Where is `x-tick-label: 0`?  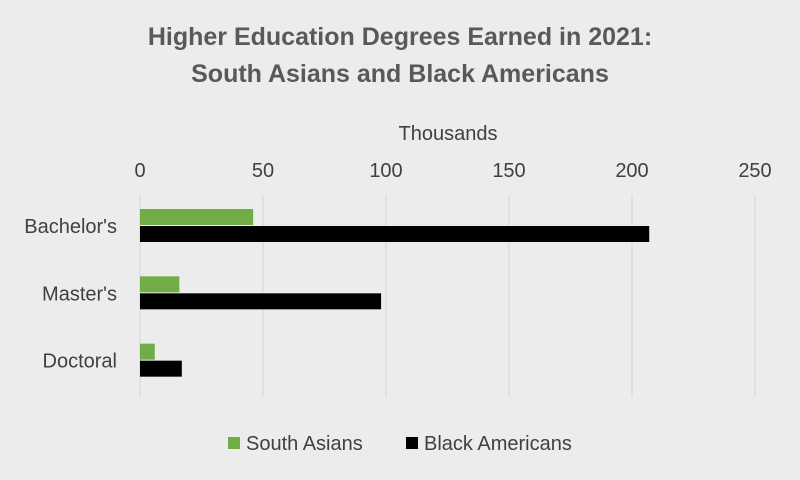 x-tick-label: 0 is located at coordinates (139, 171).